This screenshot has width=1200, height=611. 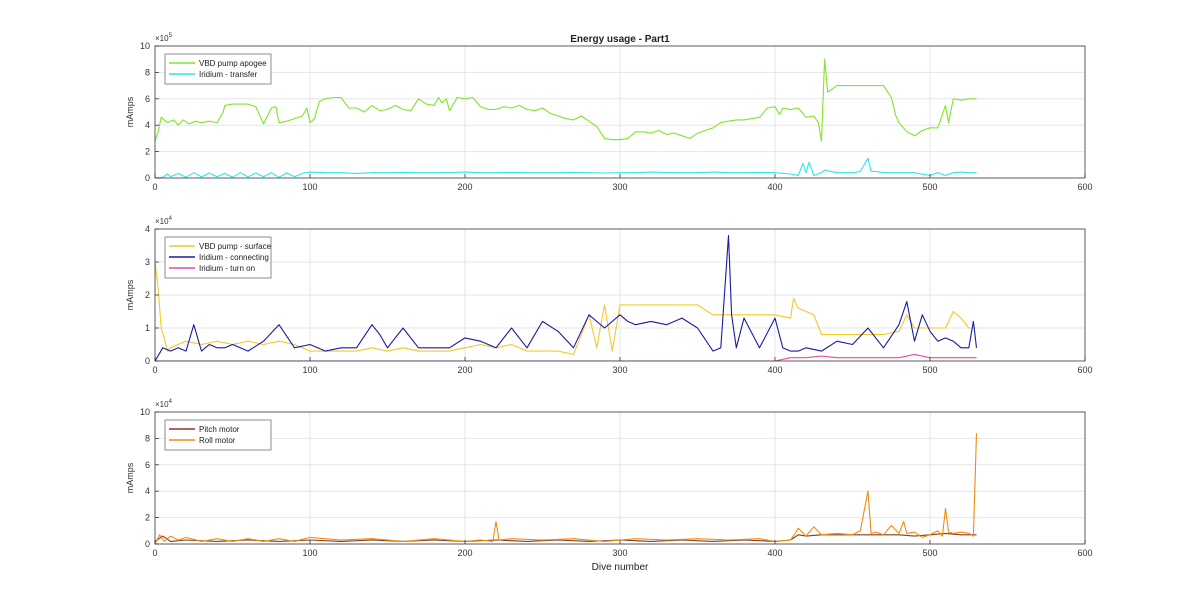 I want to click on legend-label-1: VBD pump - surface, so click(x=235, y=246).